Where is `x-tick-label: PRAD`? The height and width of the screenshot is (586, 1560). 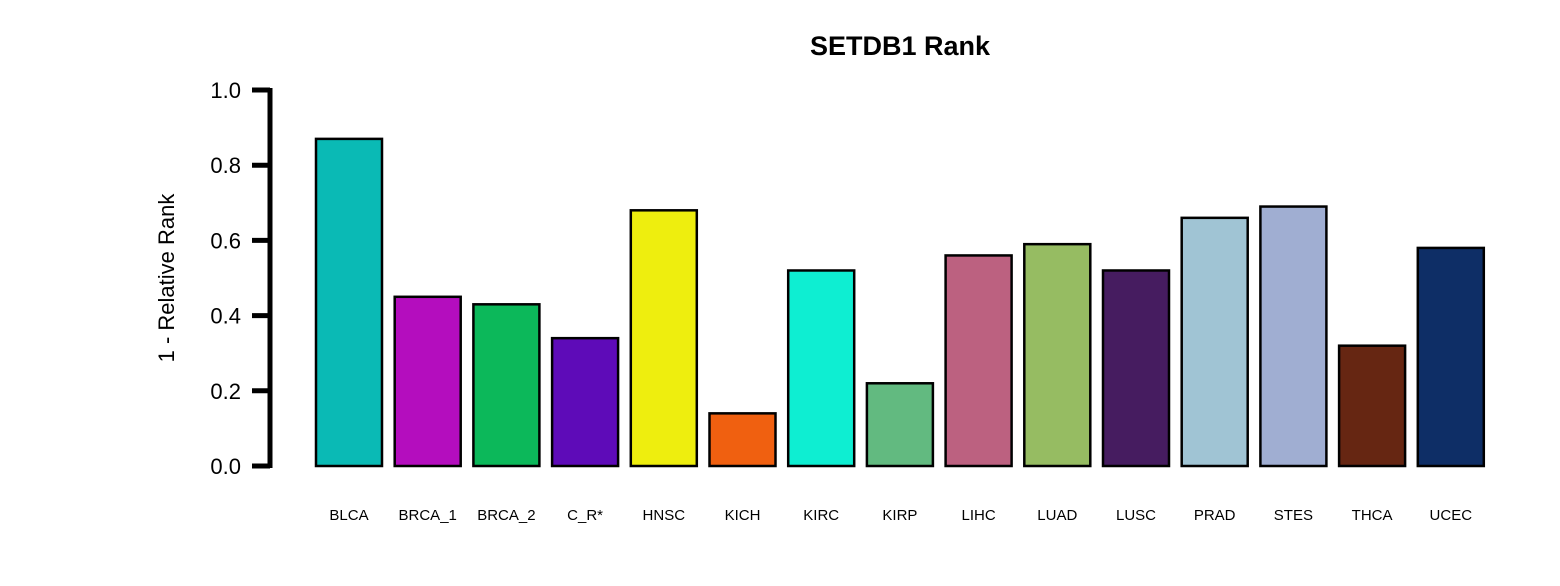 x-tick-label: PRAD is located at coordinates (1215, 515).